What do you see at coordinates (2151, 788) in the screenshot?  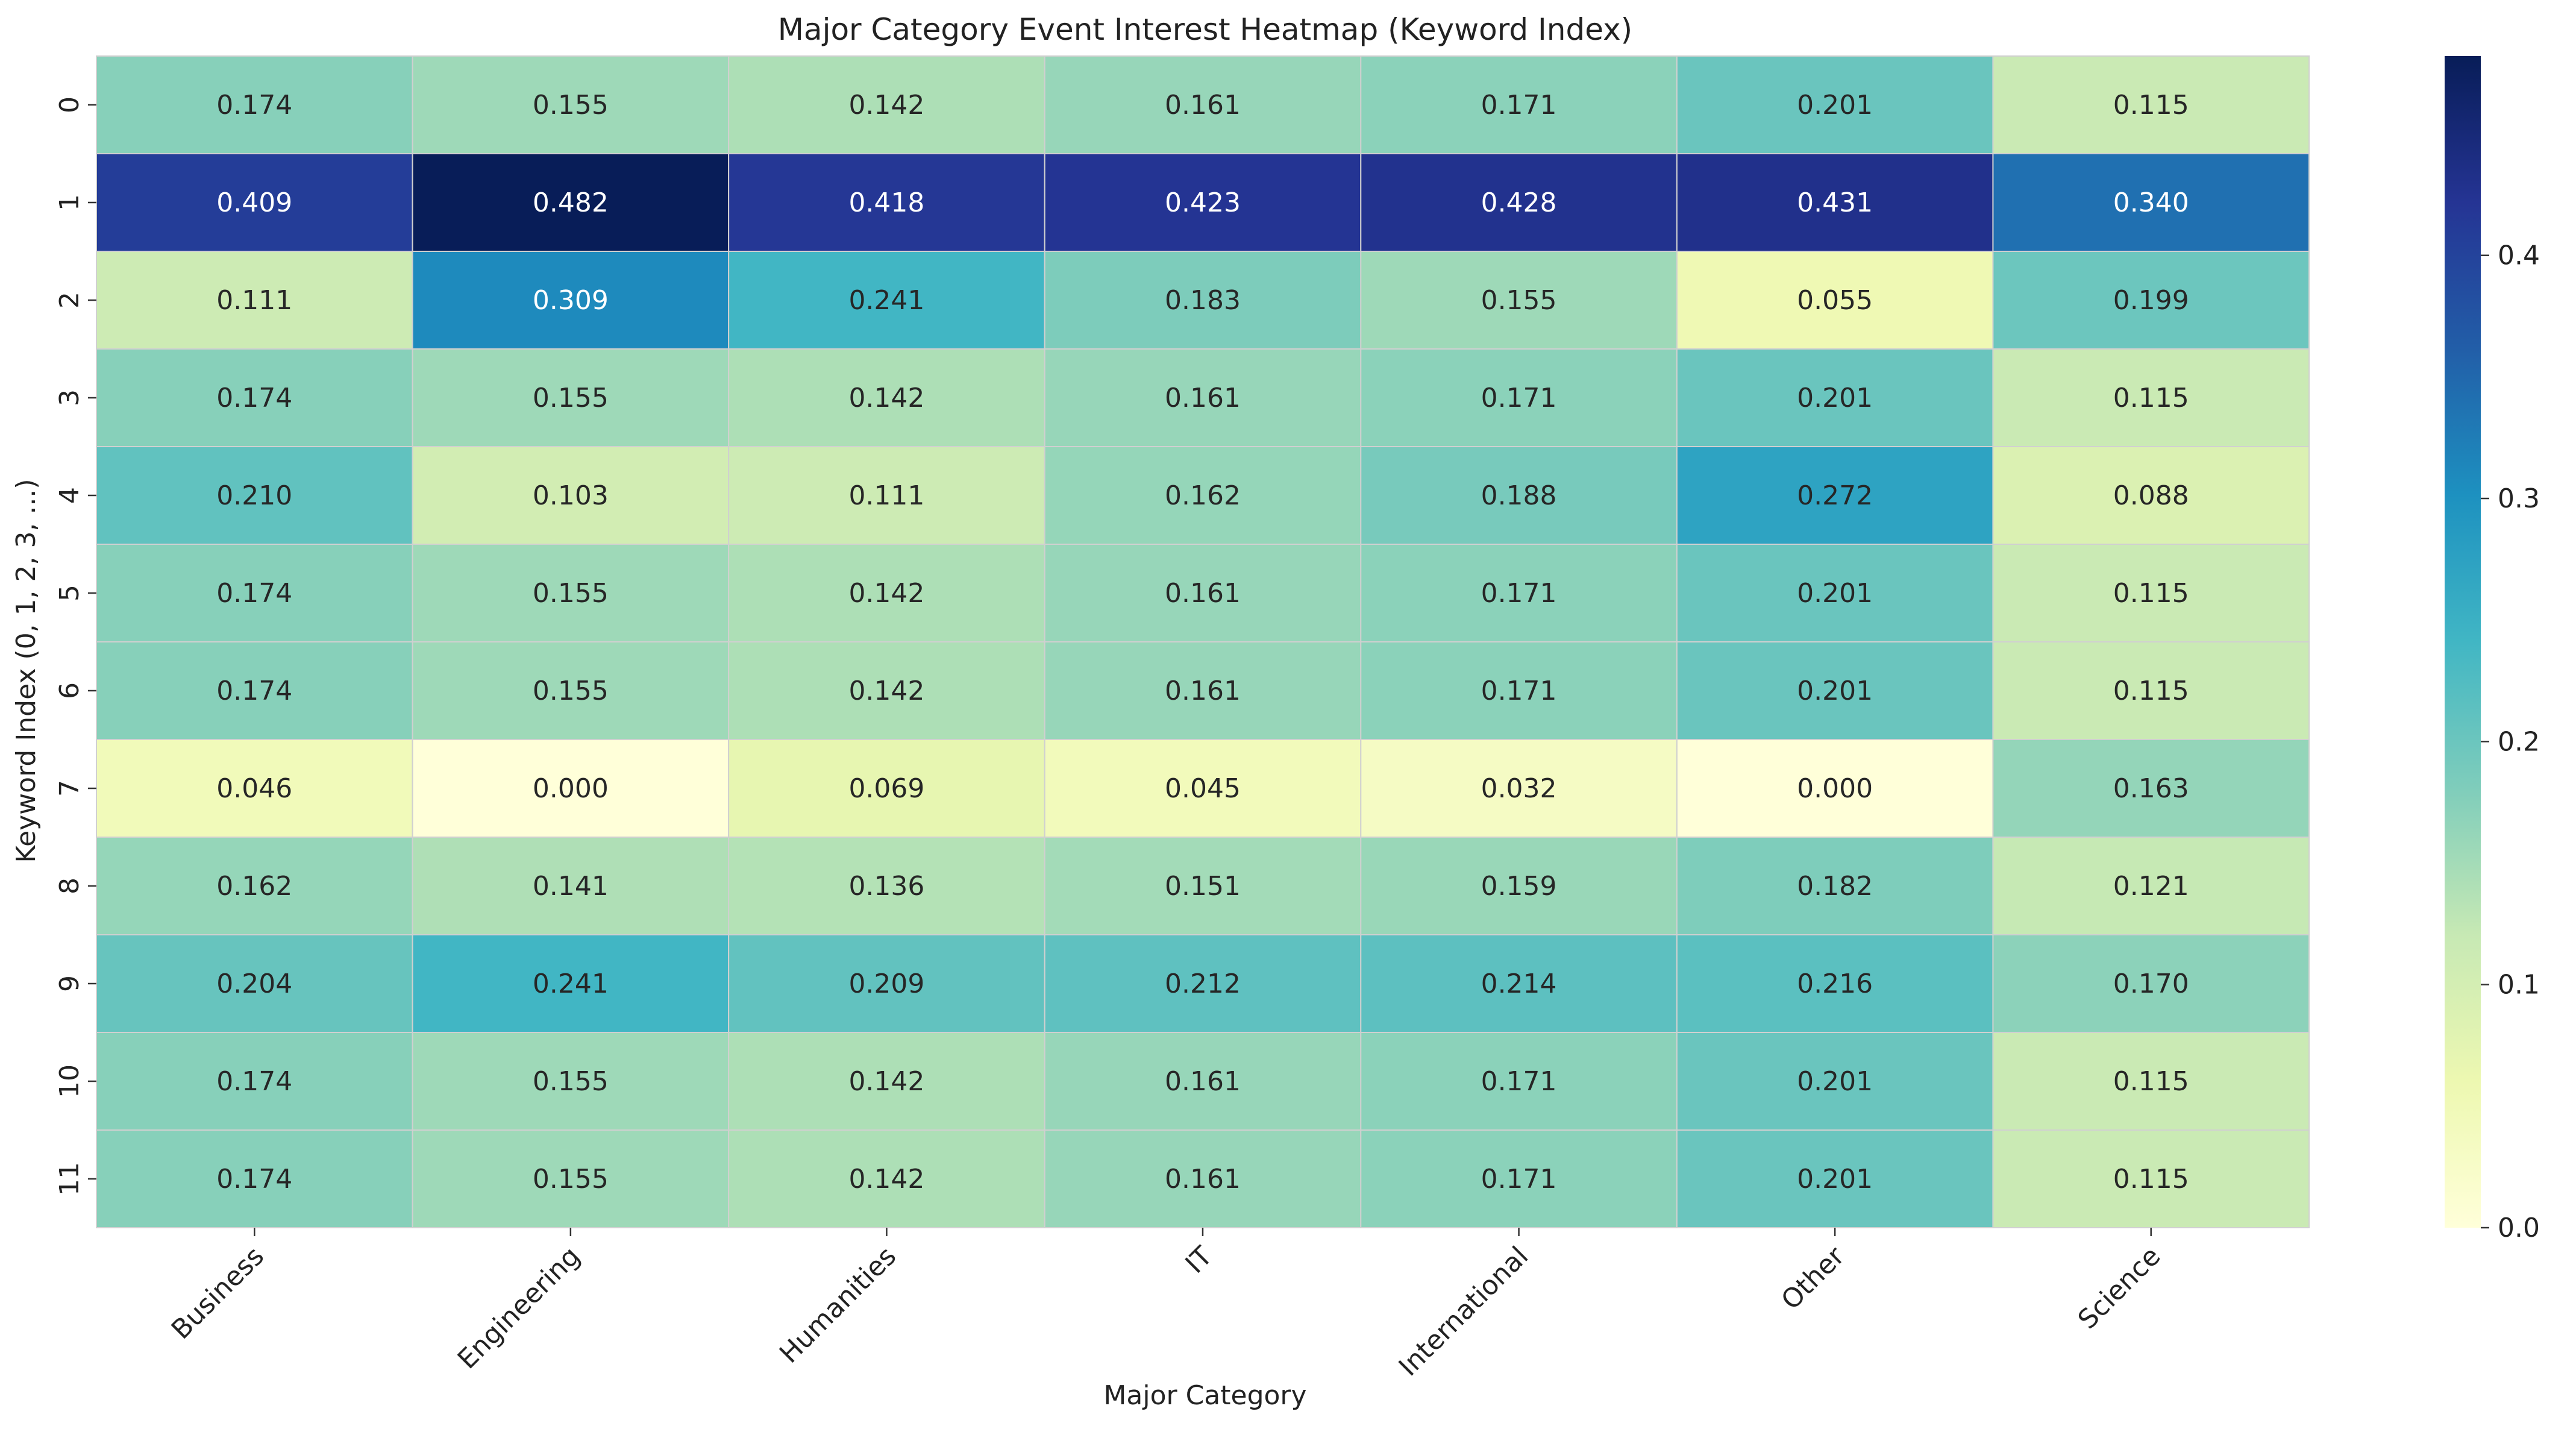 I see `heatmap-cell-label: 0.163` at bounding box center [2151, 788].